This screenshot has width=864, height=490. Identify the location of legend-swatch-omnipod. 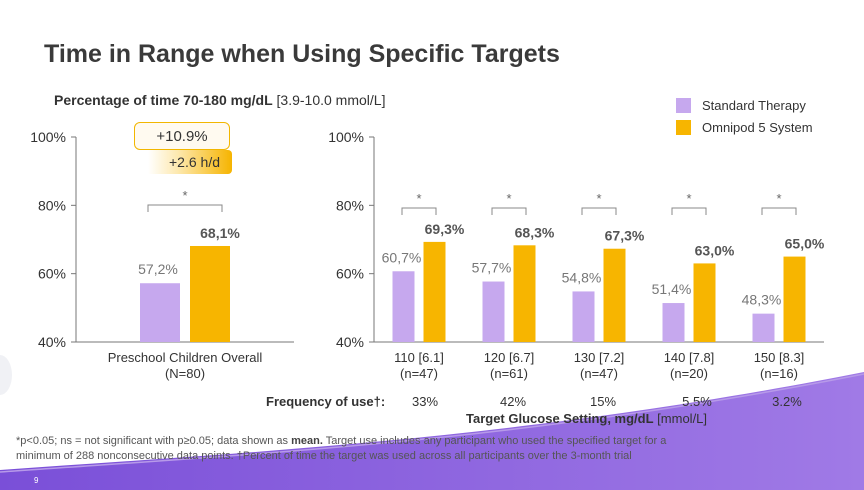
(683, 127).